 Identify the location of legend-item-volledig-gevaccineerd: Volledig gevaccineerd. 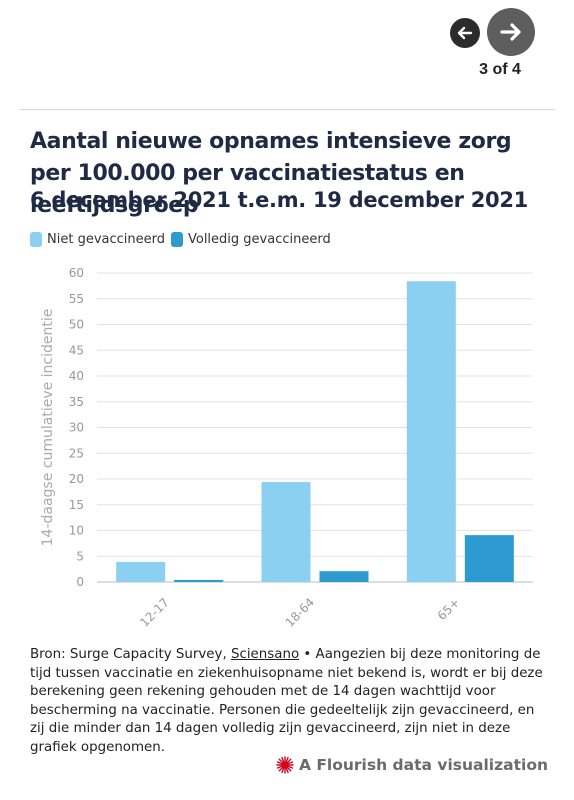
(250, 239).